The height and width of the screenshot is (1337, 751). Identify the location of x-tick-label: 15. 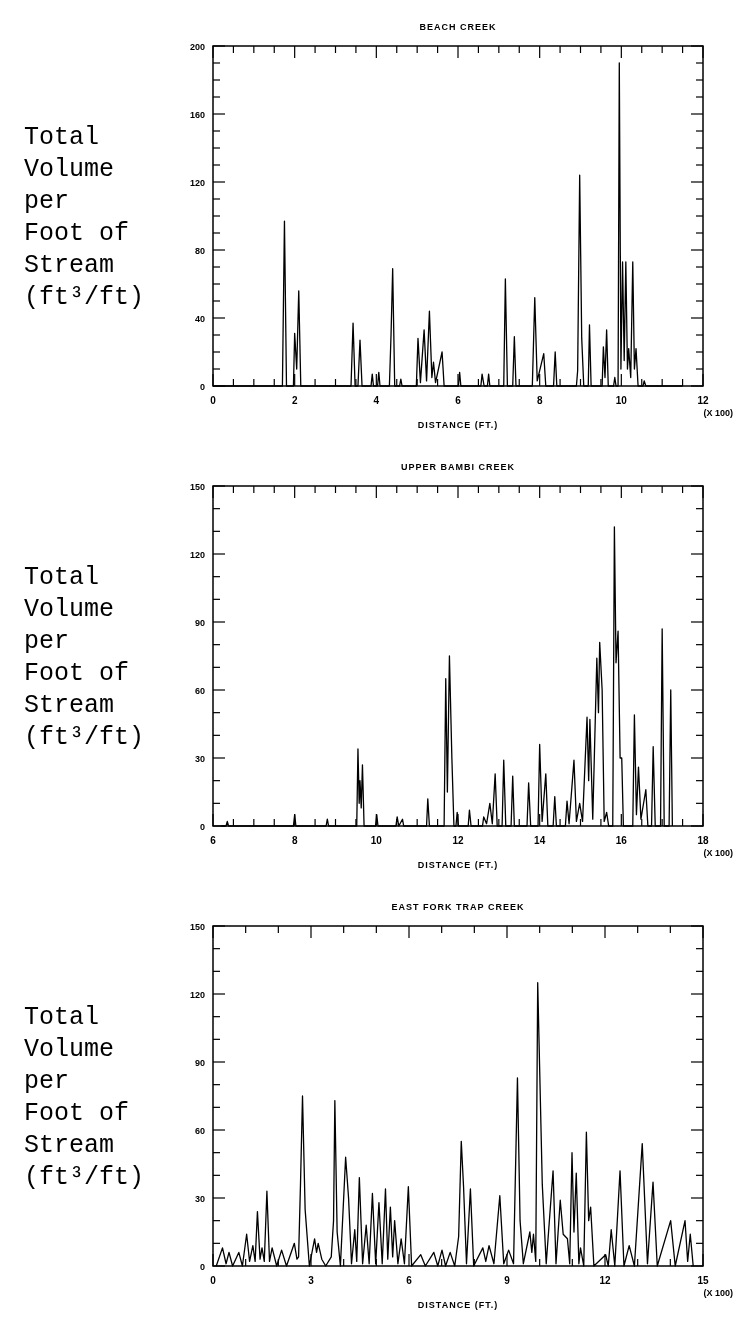
(703, 1280).